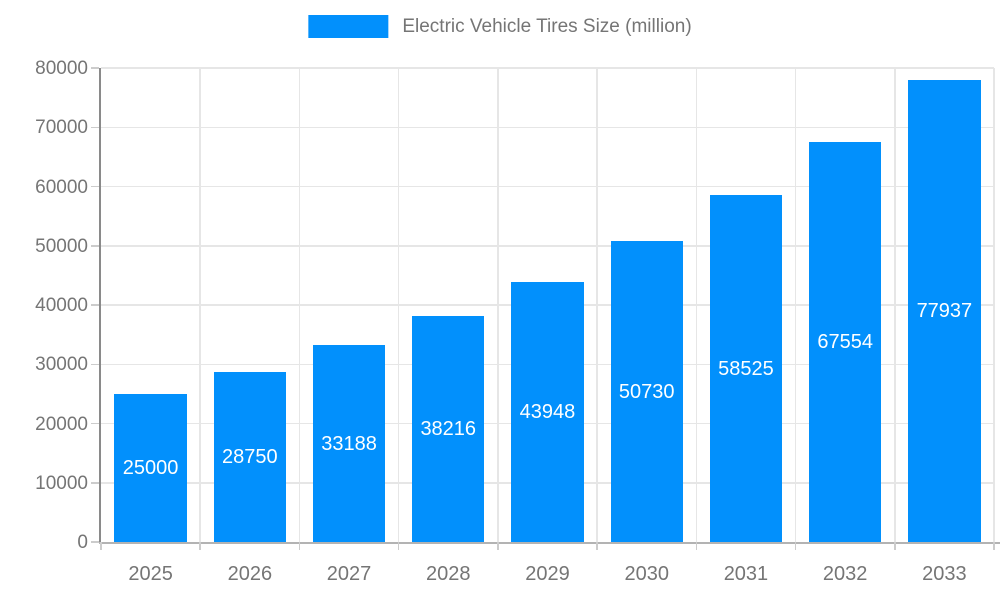  Describe the element at coordinates (61, 483) in the screenshot. I see `y-tick-label: 10000` at that location.